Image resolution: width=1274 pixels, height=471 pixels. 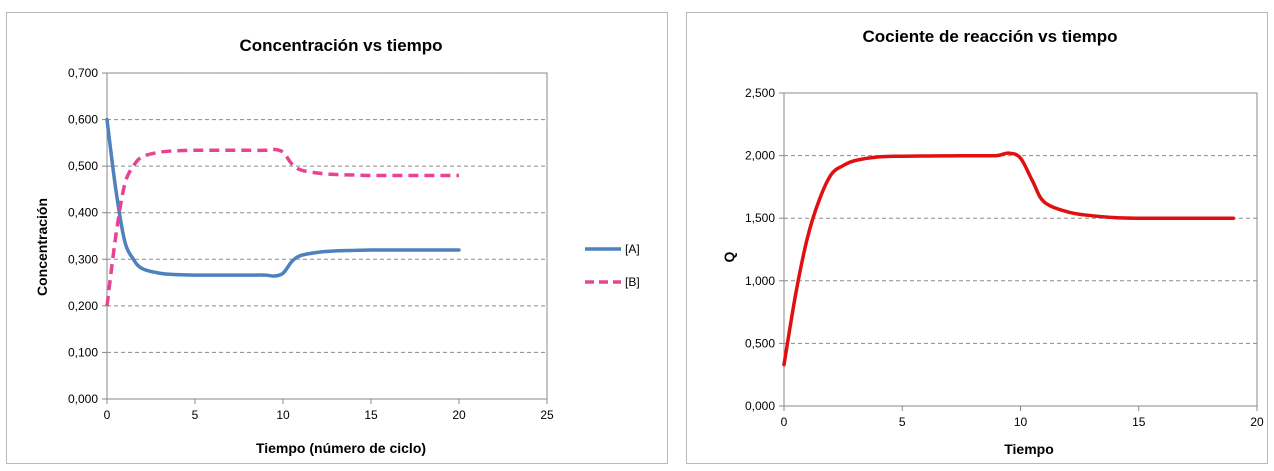 I want to click on x-tick-label: 25, so click(x=547, y=415).